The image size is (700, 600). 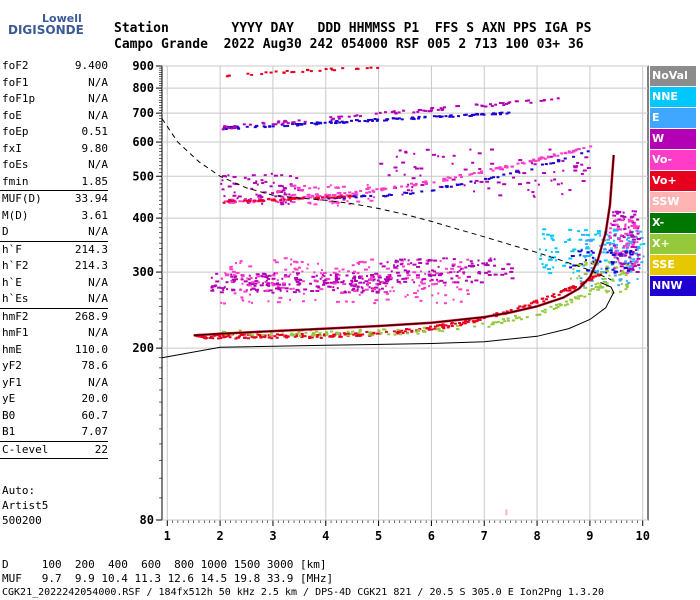 What do you see at coordinates (55, 383) in the screenshot?
I see `param-row: yF1 N/A` at bounding box center [55, 383].